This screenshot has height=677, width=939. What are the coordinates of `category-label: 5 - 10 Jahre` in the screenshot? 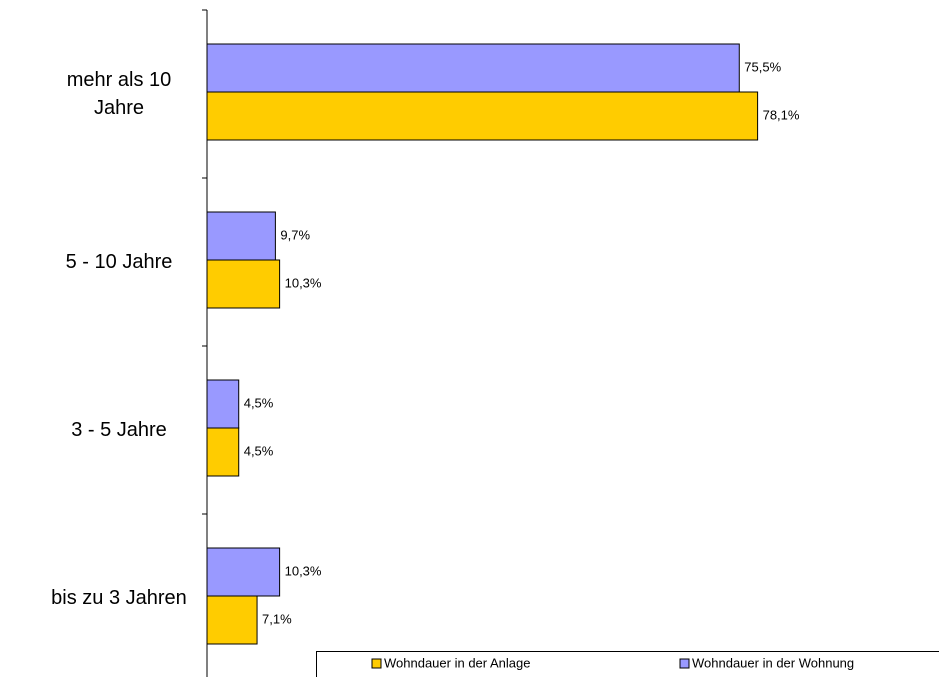 It's located at (119, 262).